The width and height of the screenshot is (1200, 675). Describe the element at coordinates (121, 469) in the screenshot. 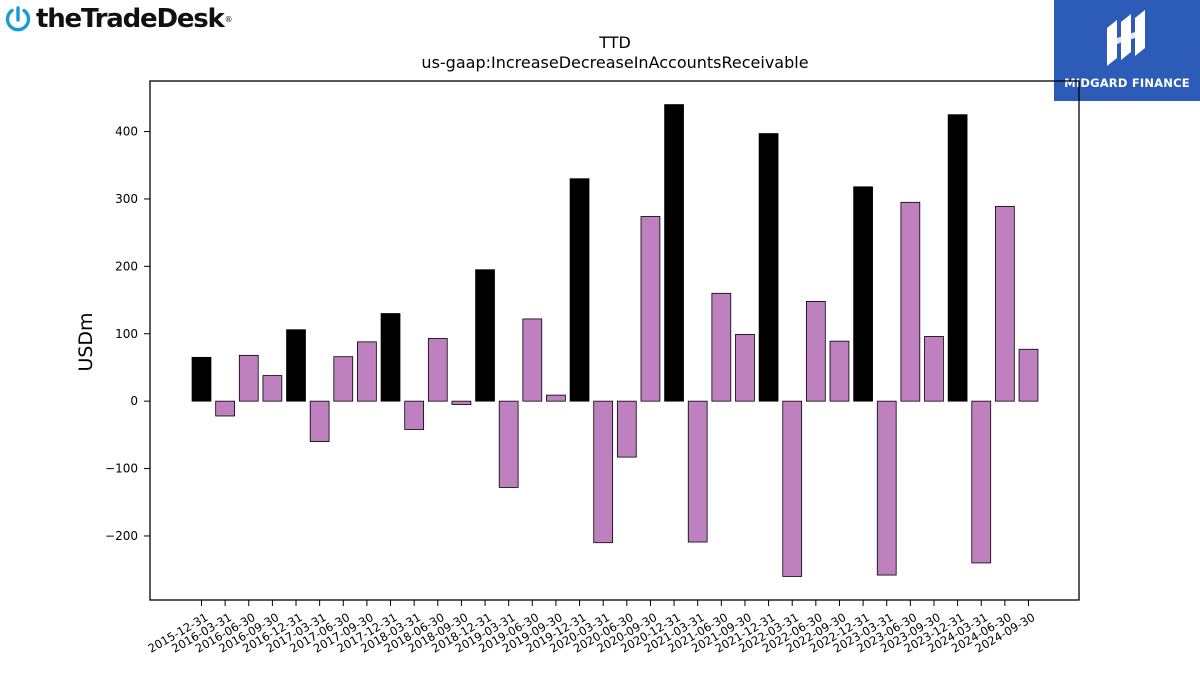

I see `y-tick-label: −100` at that location.